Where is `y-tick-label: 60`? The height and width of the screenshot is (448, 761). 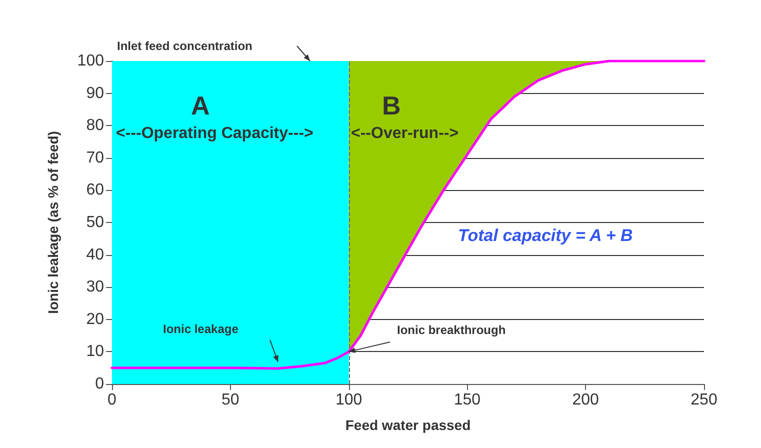 y-tick-label: 60 is located at coordinates (95, 190).